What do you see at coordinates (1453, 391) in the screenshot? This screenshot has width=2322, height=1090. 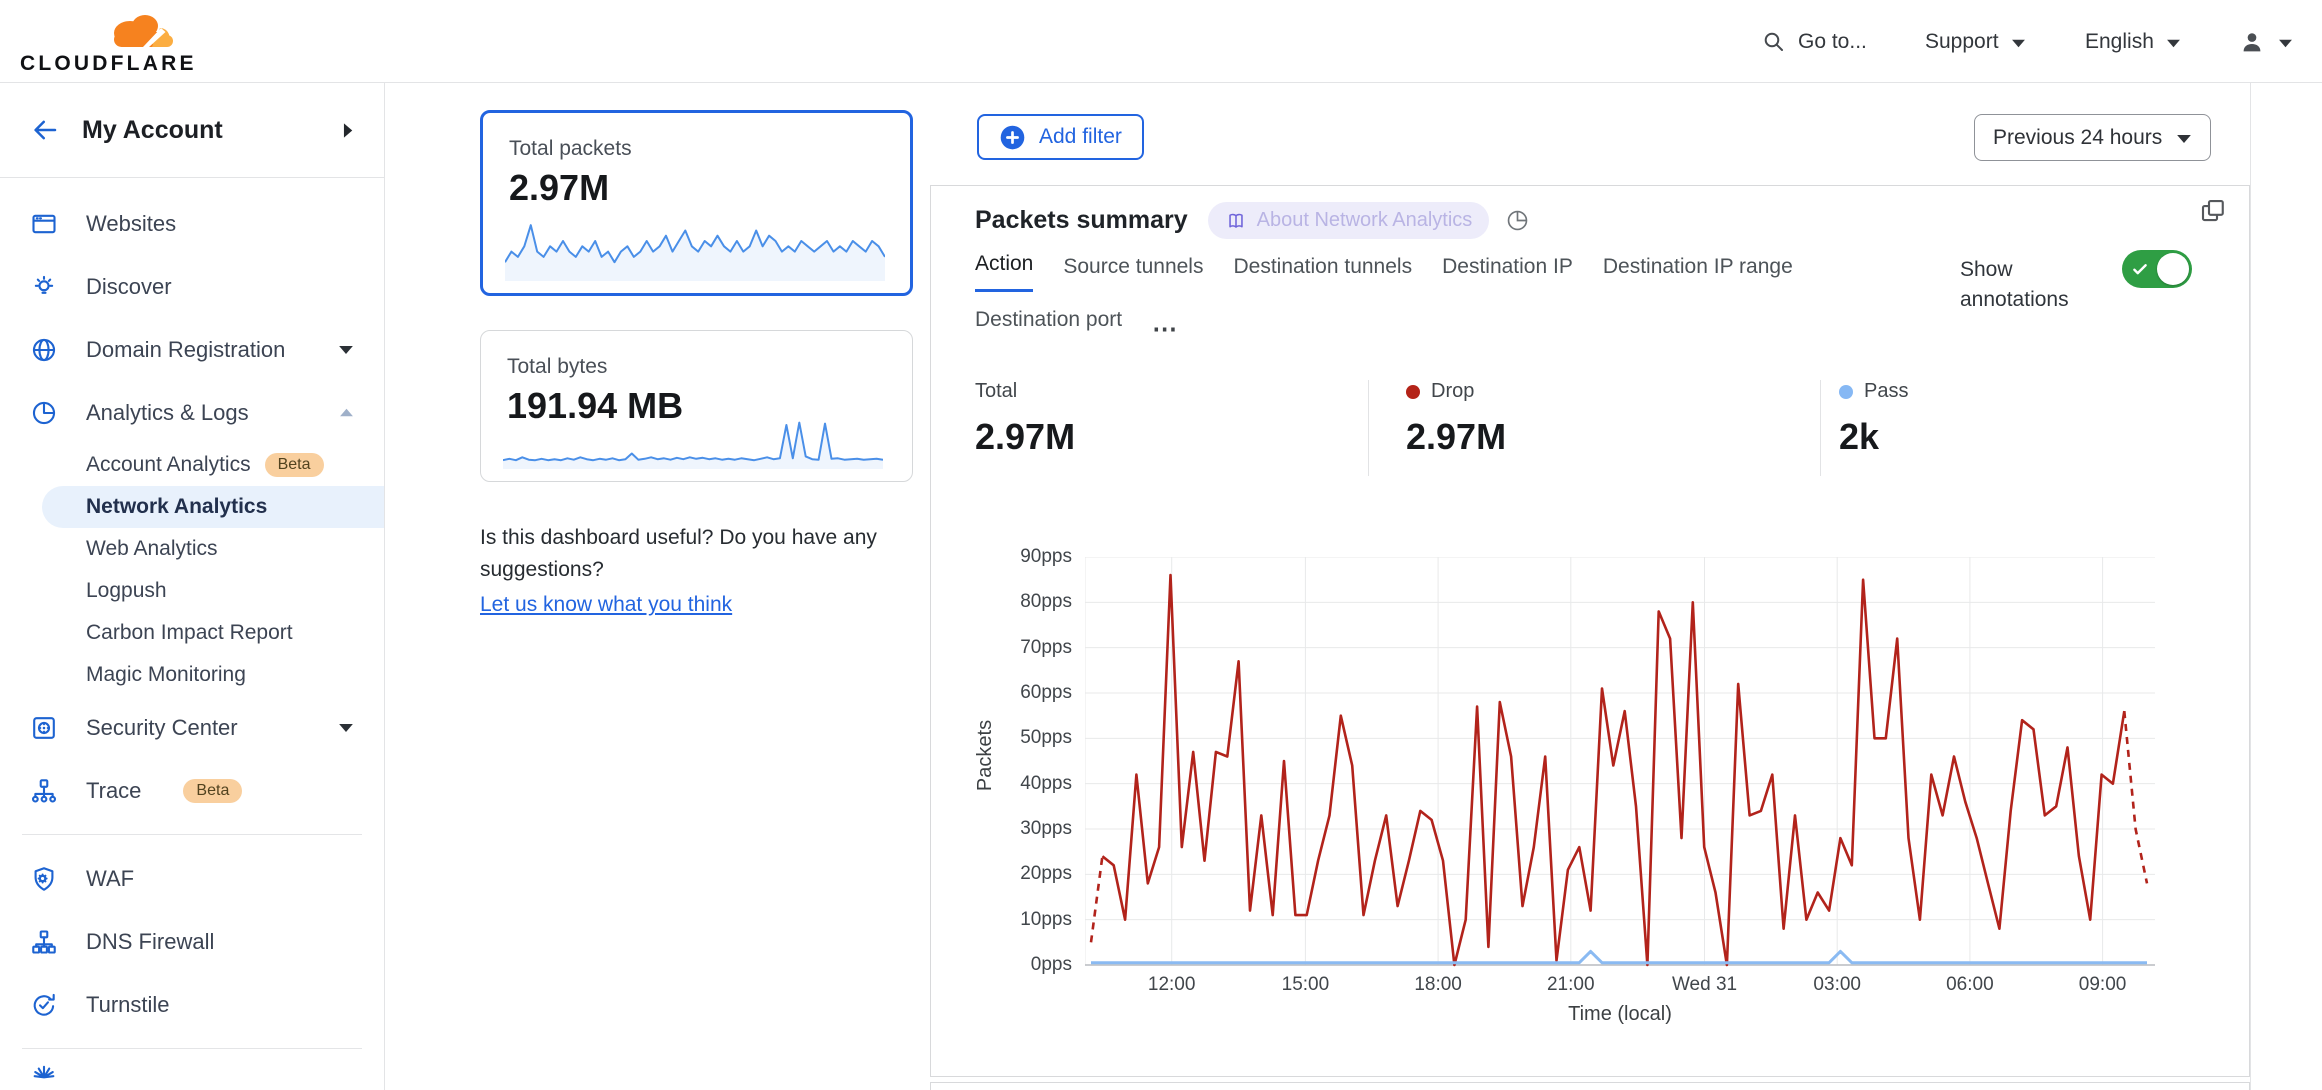 I see `stat-label: Drop` at bounding box center [1453, 391].